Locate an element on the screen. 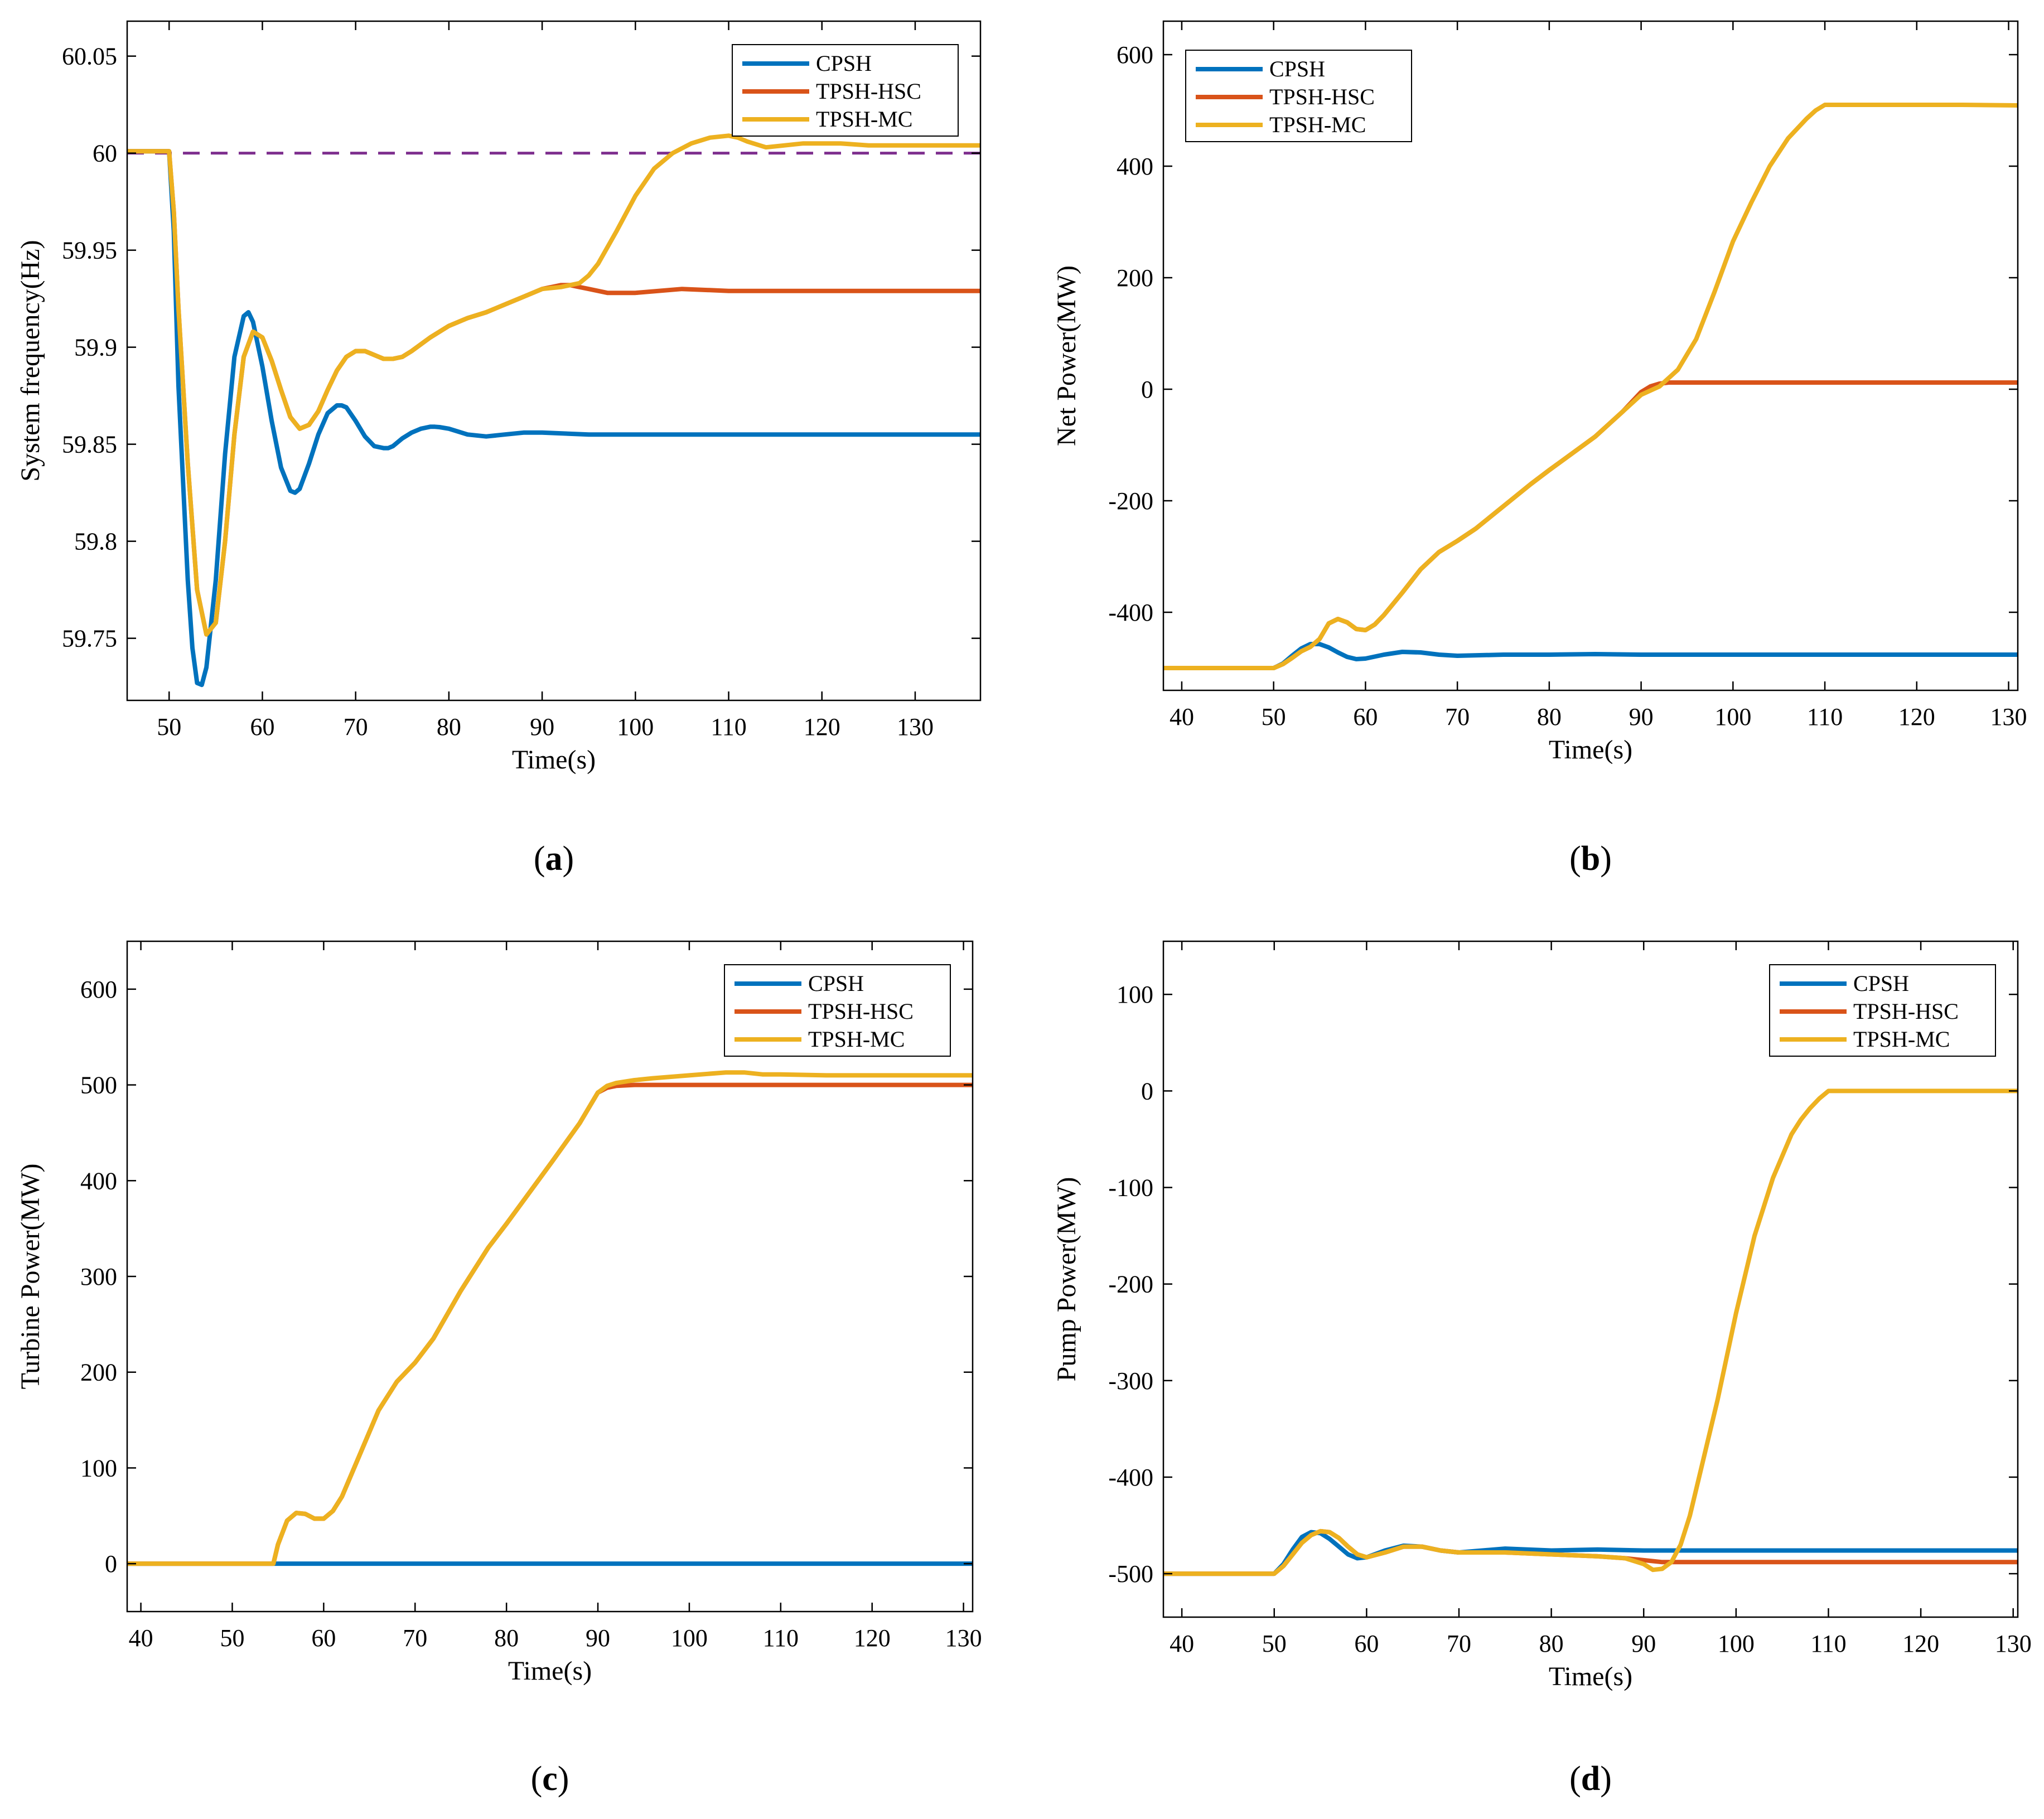  y-tick-label: 600 is located at coordinates (1135, 55).